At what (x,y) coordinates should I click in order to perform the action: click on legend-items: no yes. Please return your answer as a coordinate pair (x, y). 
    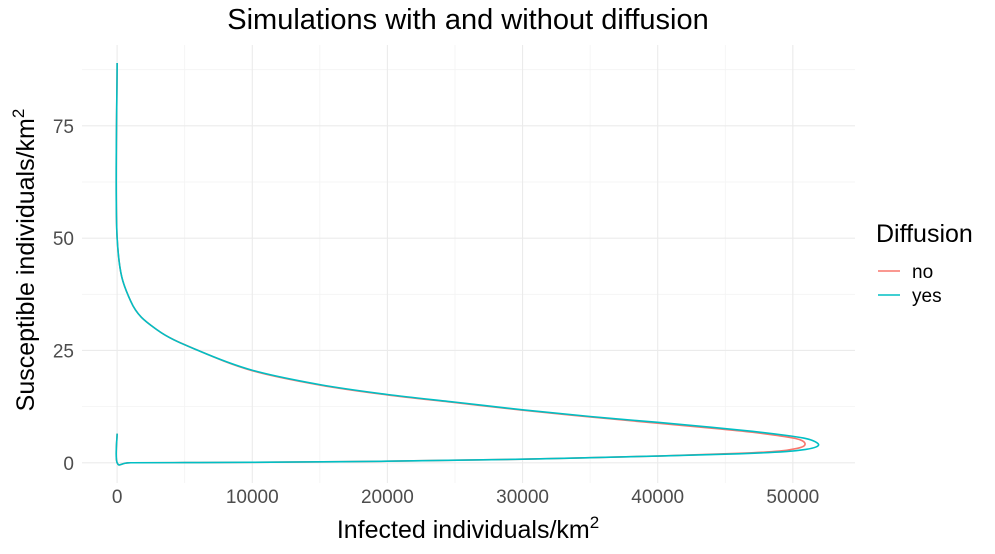
    Looking at the image, I should click on (910, 284).